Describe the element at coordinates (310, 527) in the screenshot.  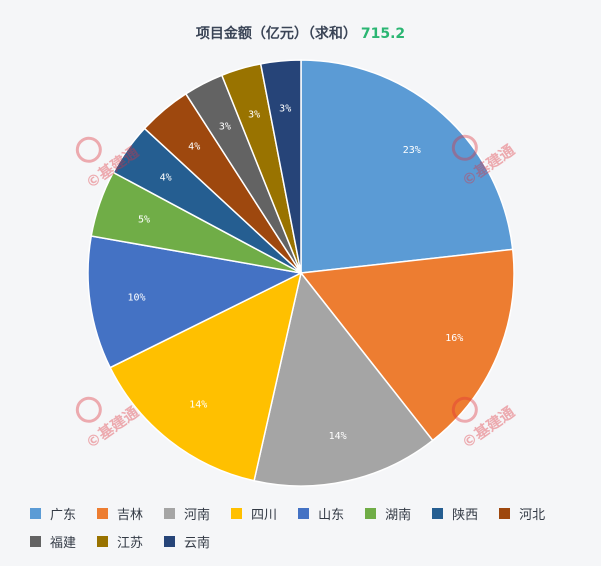
I see `legend: 广东 吉林 河南 四川 山东 湖南 陕西 河北福建 江苏 云南` at that location.